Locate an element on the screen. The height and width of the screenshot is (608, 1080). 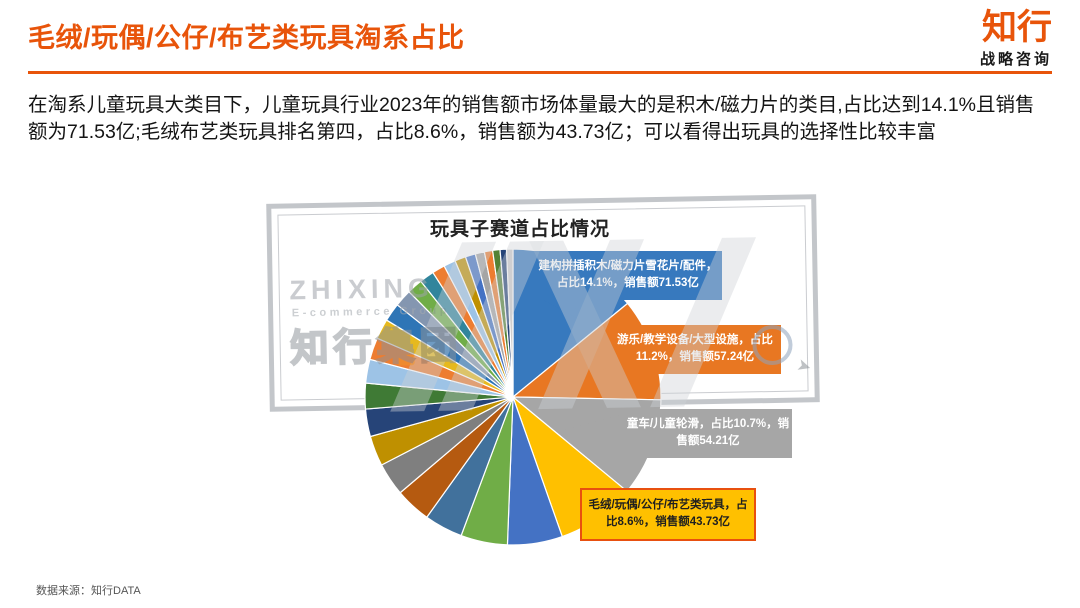
watermark-brand-en: ZHIXING is located at coordinates (362, 289).